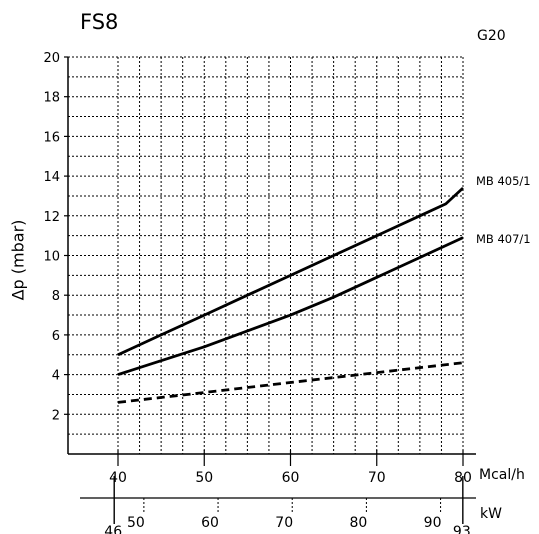  I want to click on x-tick-label: 80, so click(463, 478).